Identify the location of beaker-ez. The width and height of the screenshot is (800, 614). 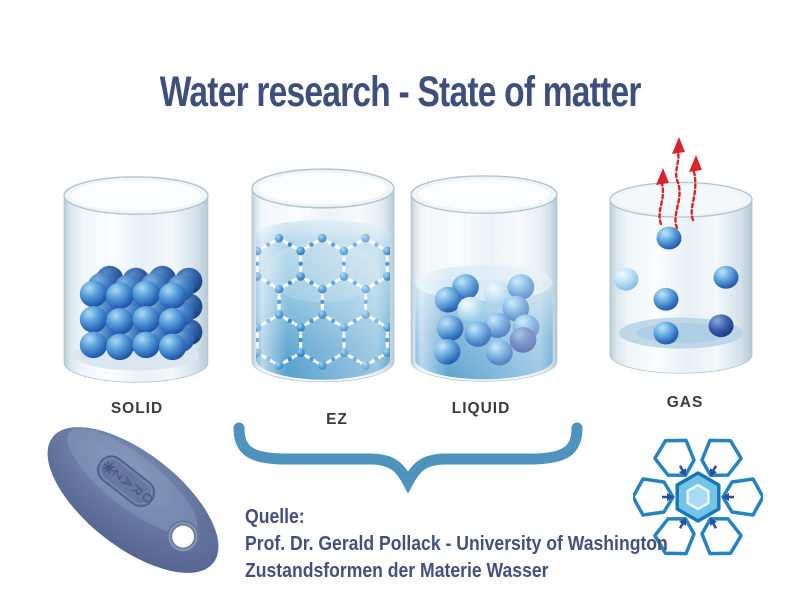
(323, 281).